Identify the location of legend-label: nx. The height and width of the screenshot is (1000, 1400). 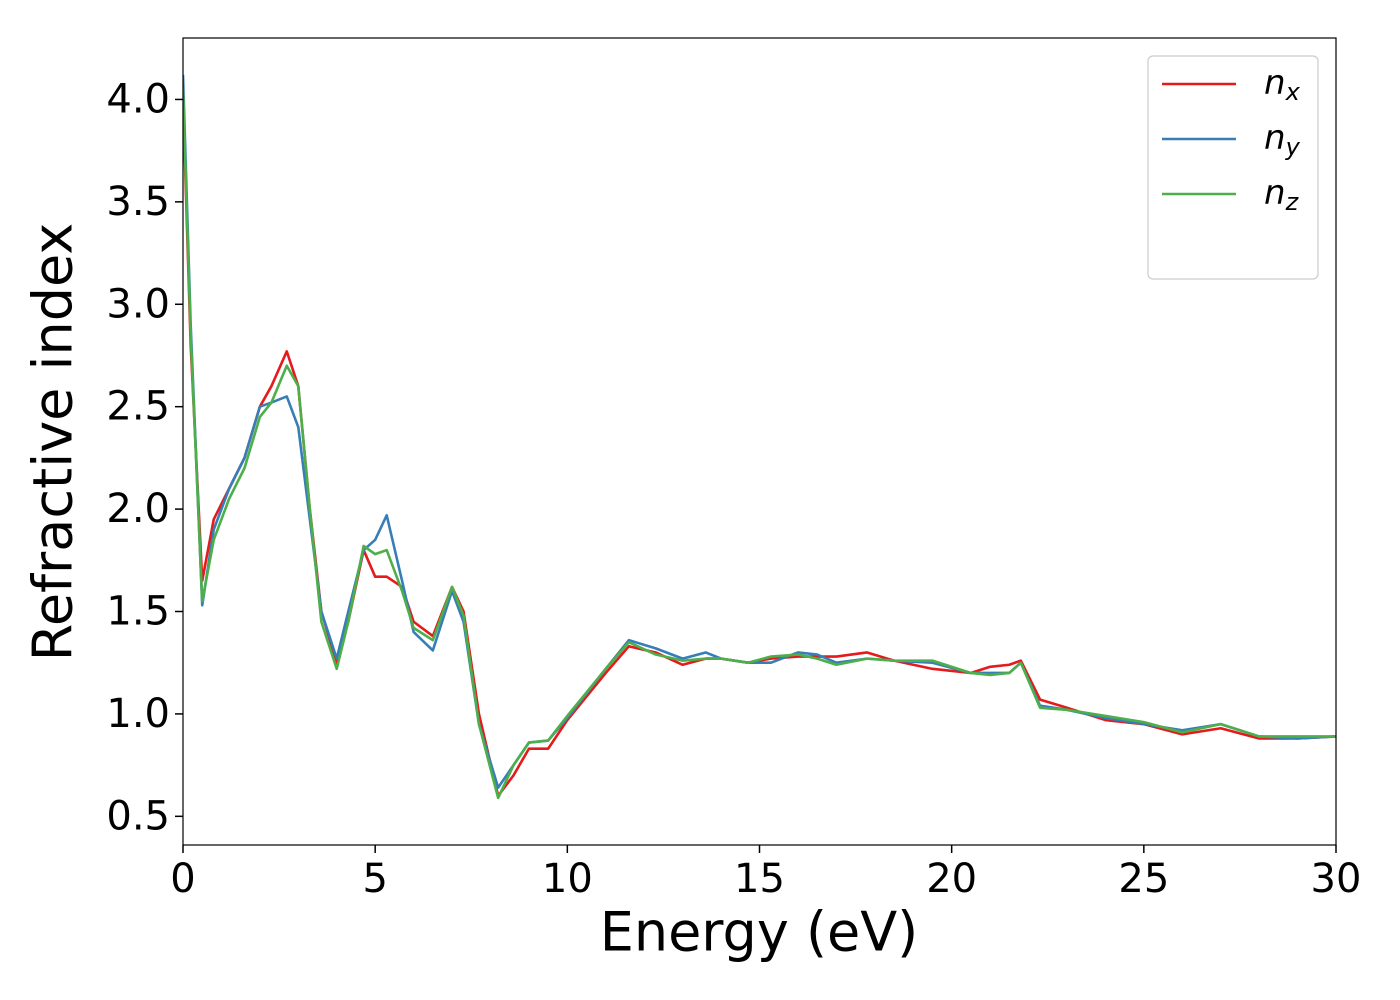
(1282, 85).